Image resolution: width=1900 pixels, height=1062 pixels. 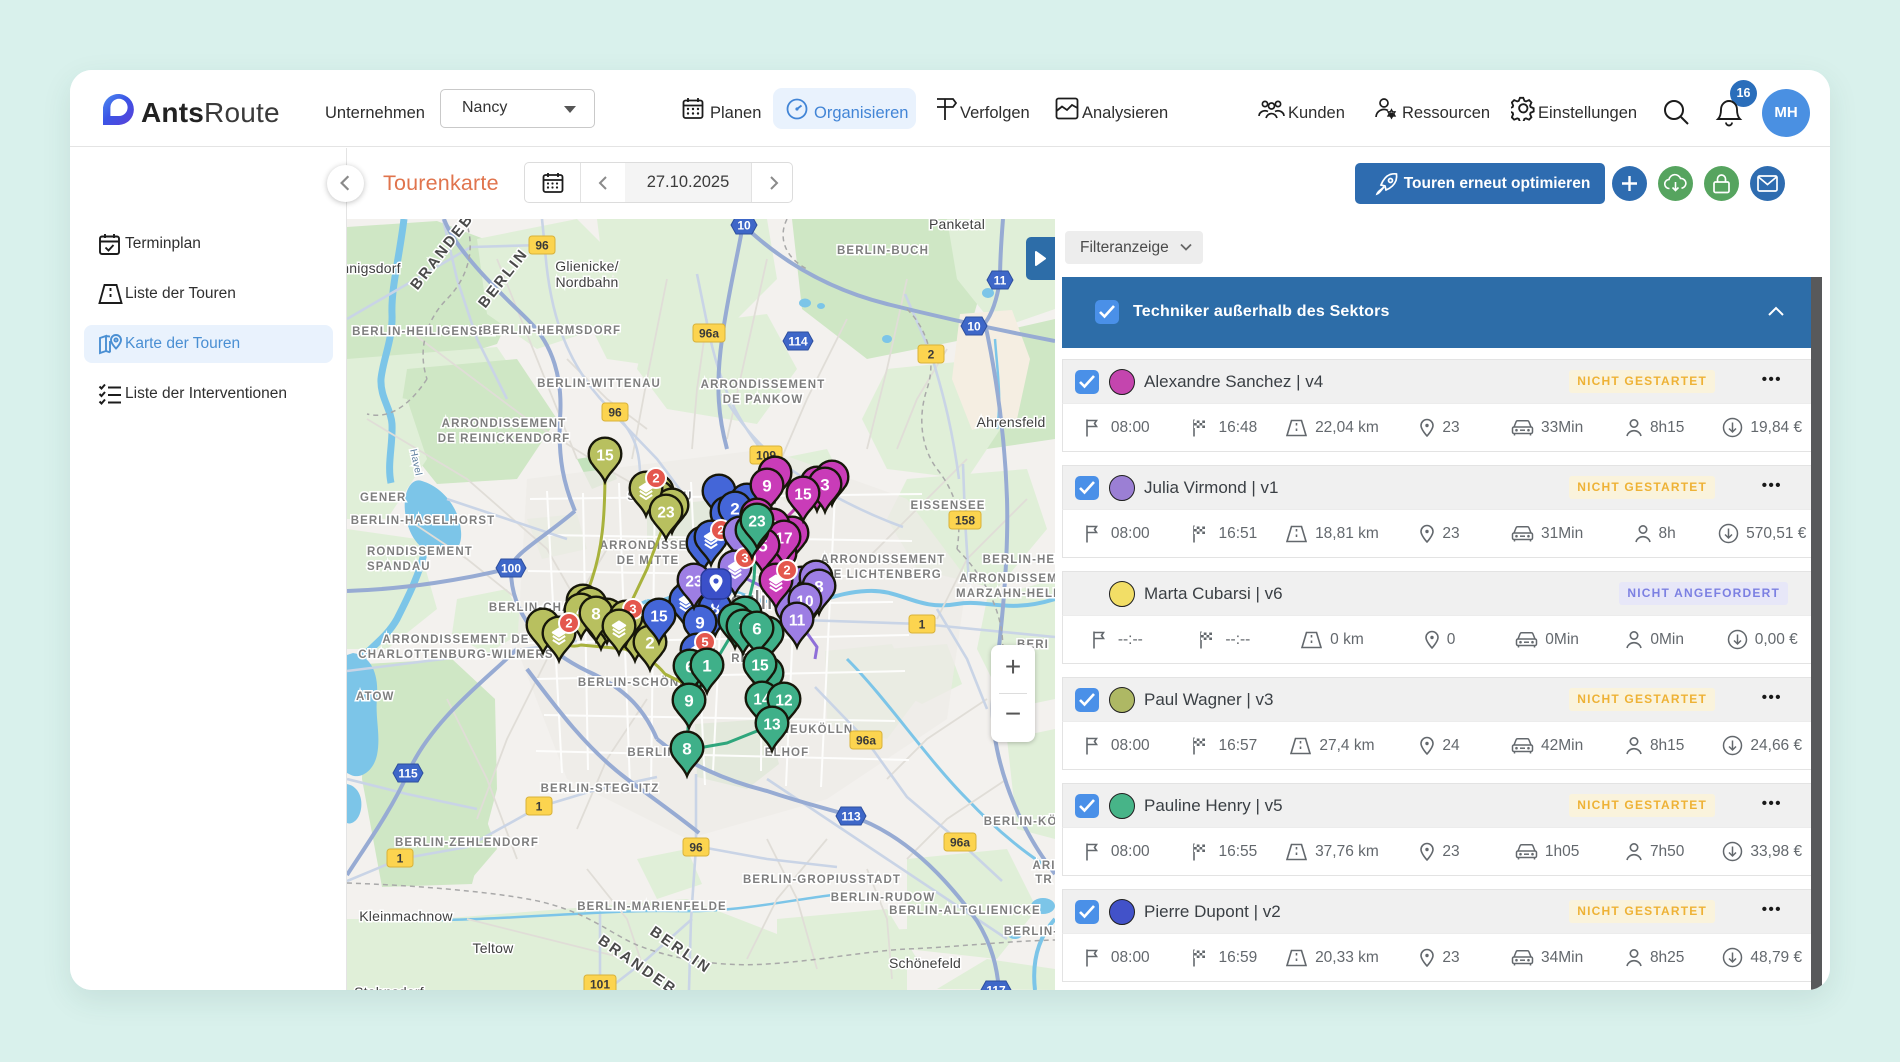 What do you see at coordinates (1011, 422) in the screenshot?
I see `svg-text: Ahrensfeld` at bounding box center [1011, 422].